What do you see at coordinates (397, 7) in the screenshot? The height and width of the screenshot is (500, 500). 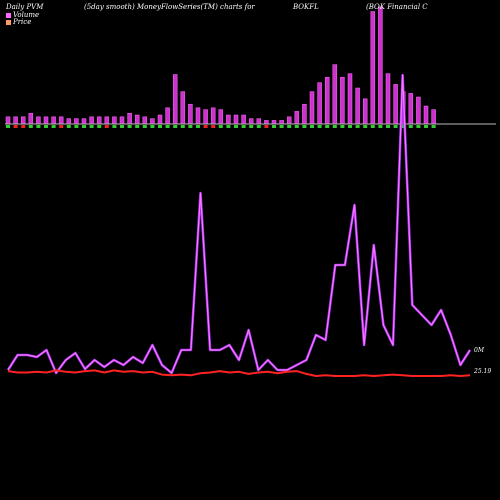 I see `company-name: (BOK Financial C` at bounding box center [397, 7].